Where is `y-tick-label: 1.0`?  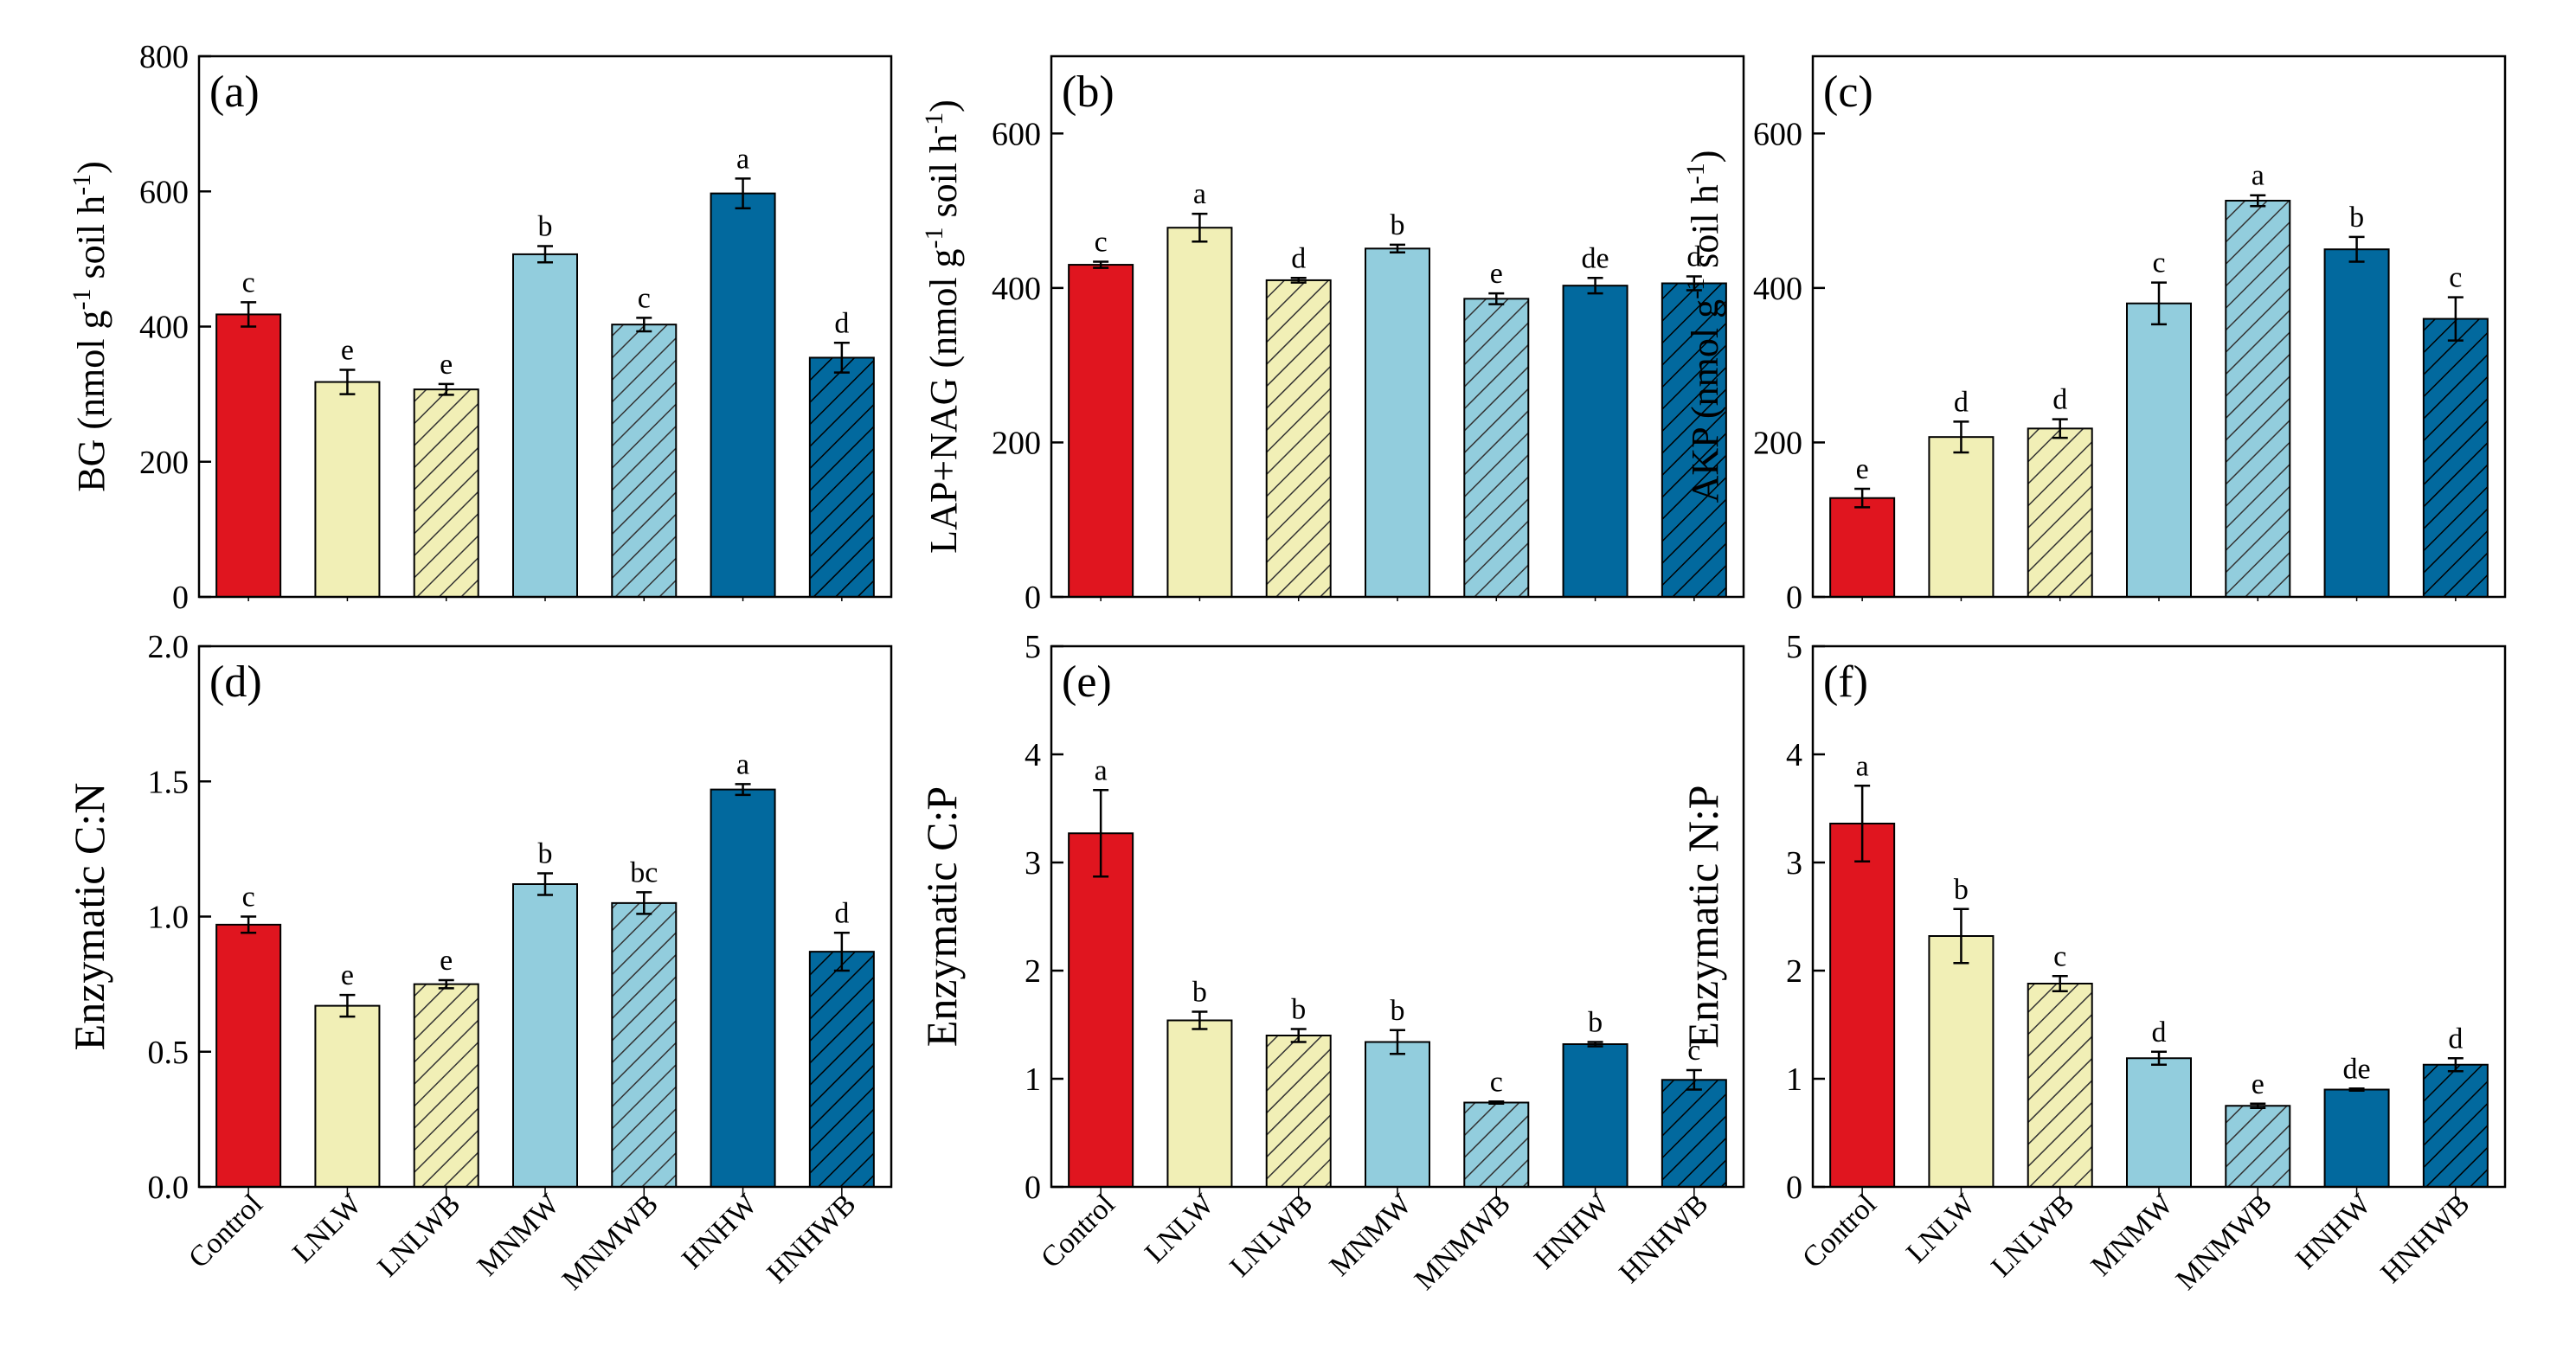
y-tick-label: 1.0 is located at coordinates (169, 918).